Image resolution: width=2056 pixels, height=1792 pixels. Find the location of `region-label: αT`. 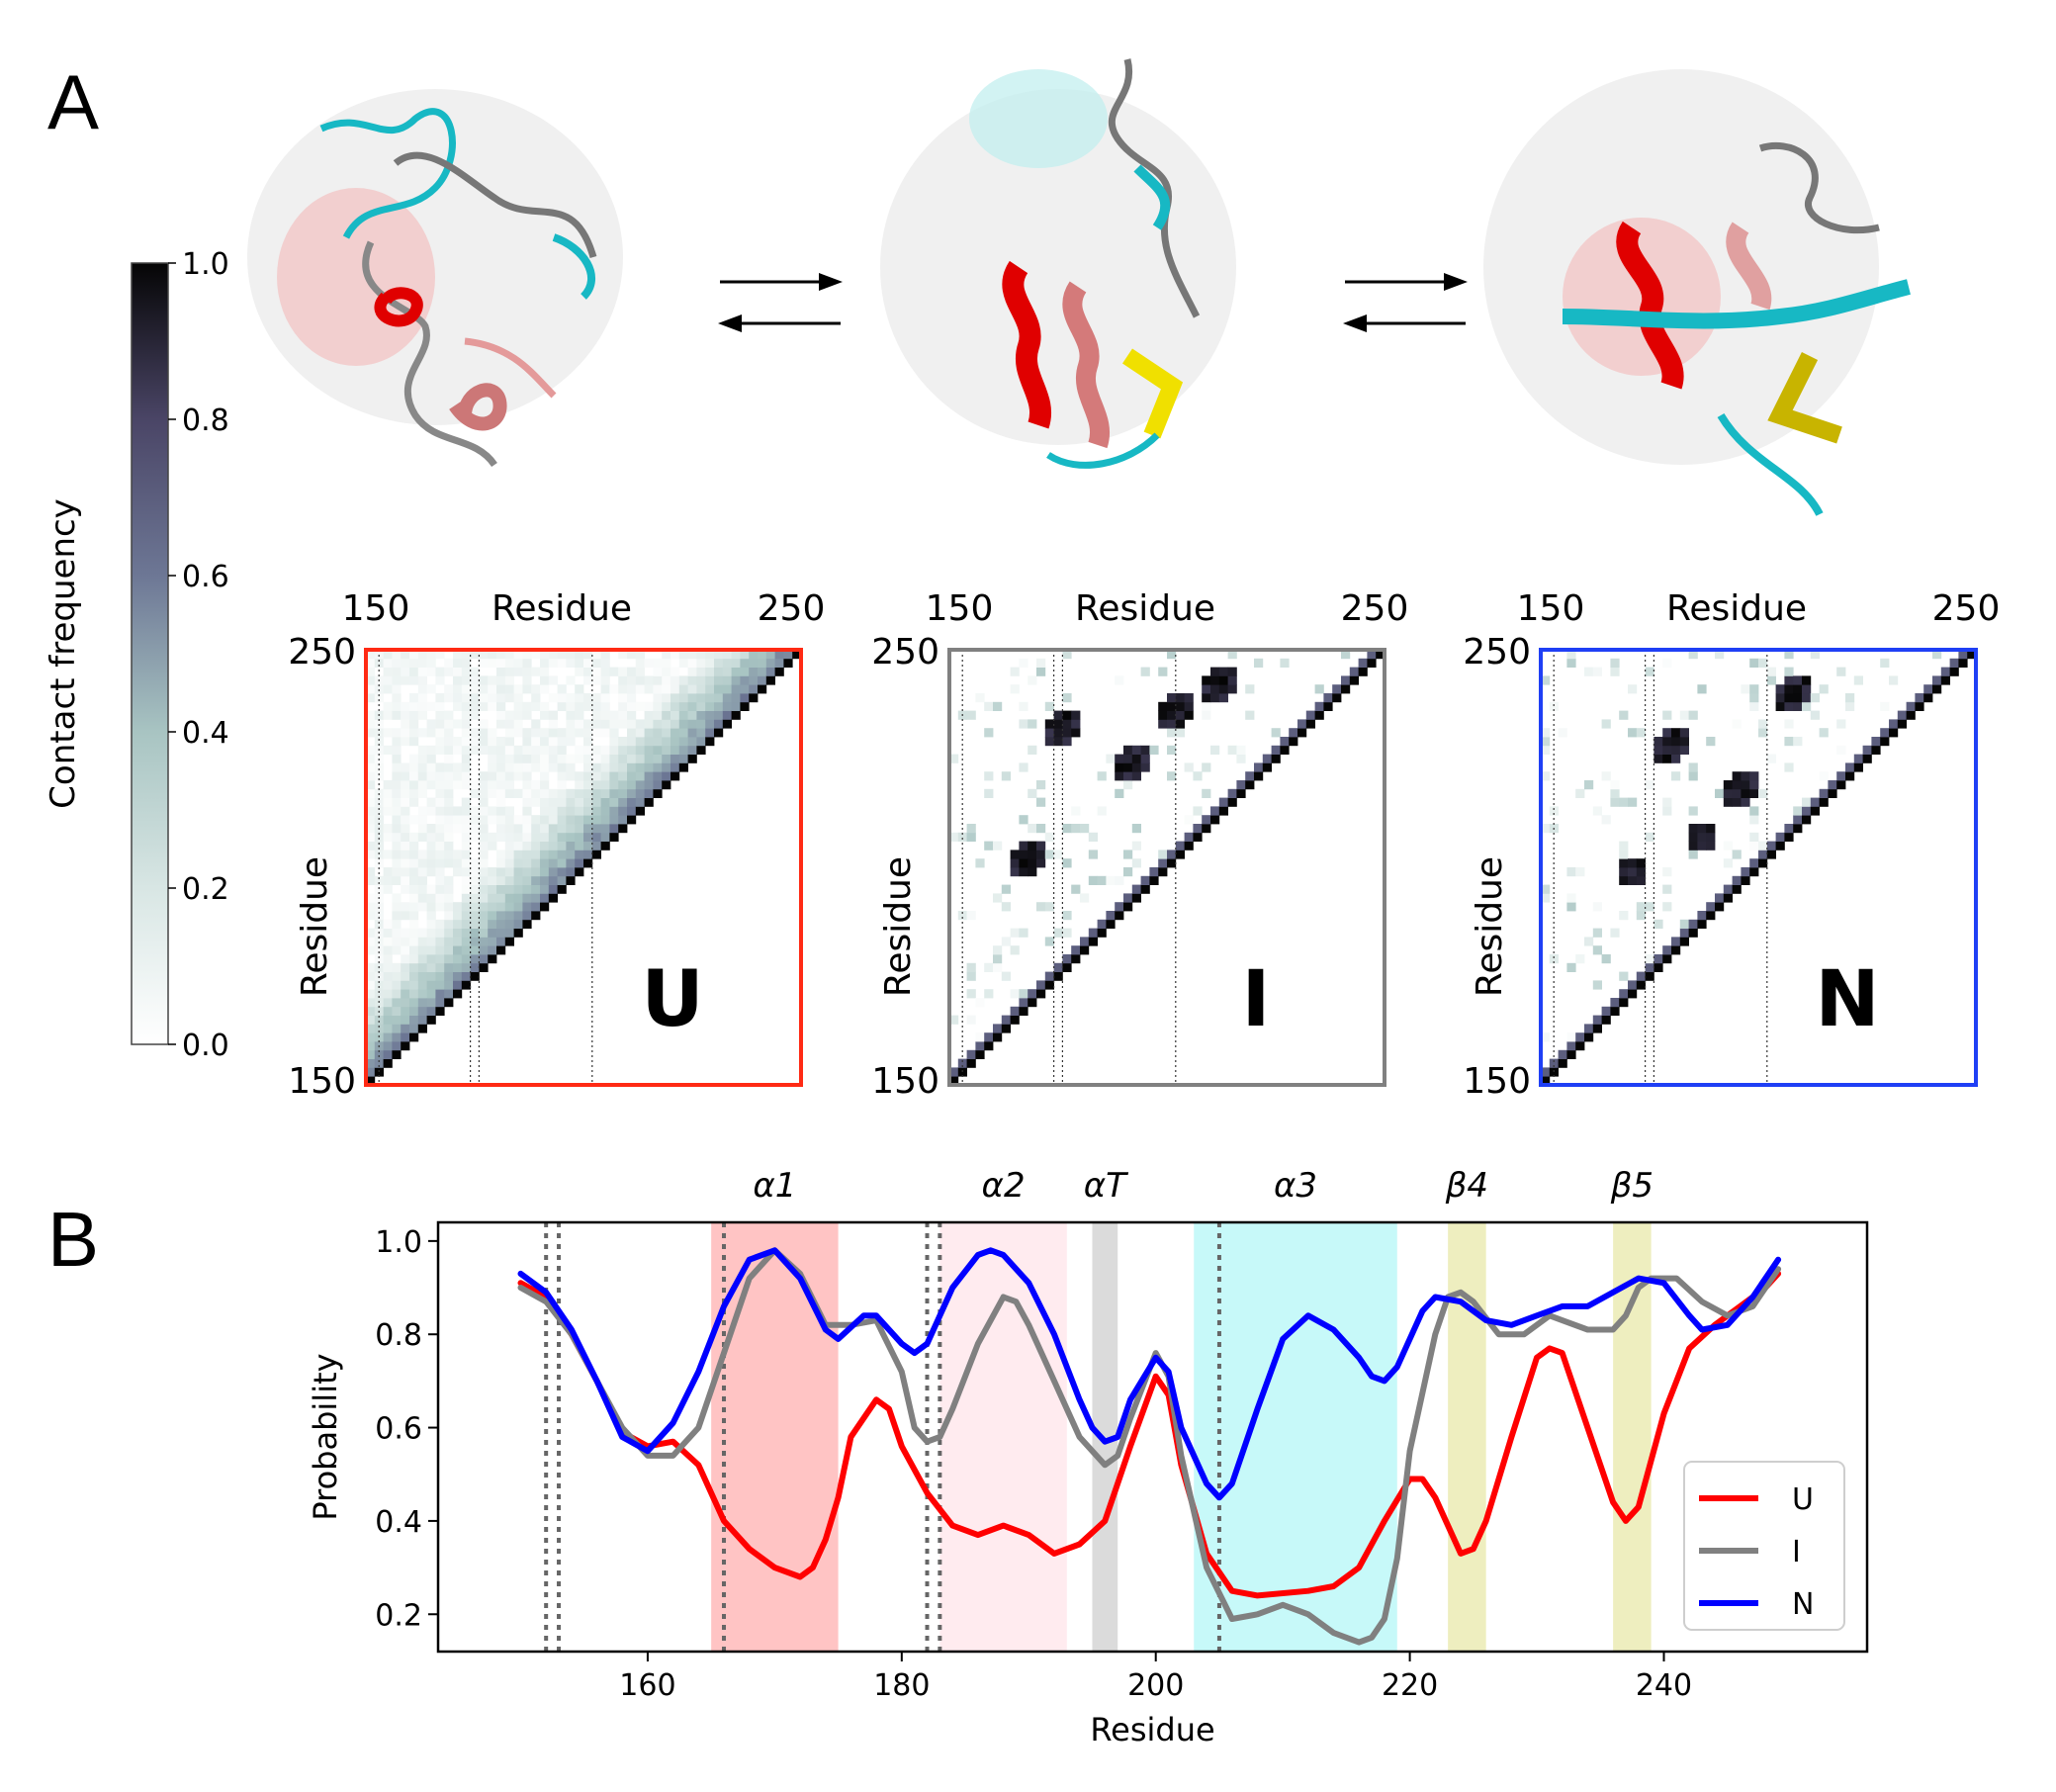

region-label: αT is located at coordinates (1106, 1186).